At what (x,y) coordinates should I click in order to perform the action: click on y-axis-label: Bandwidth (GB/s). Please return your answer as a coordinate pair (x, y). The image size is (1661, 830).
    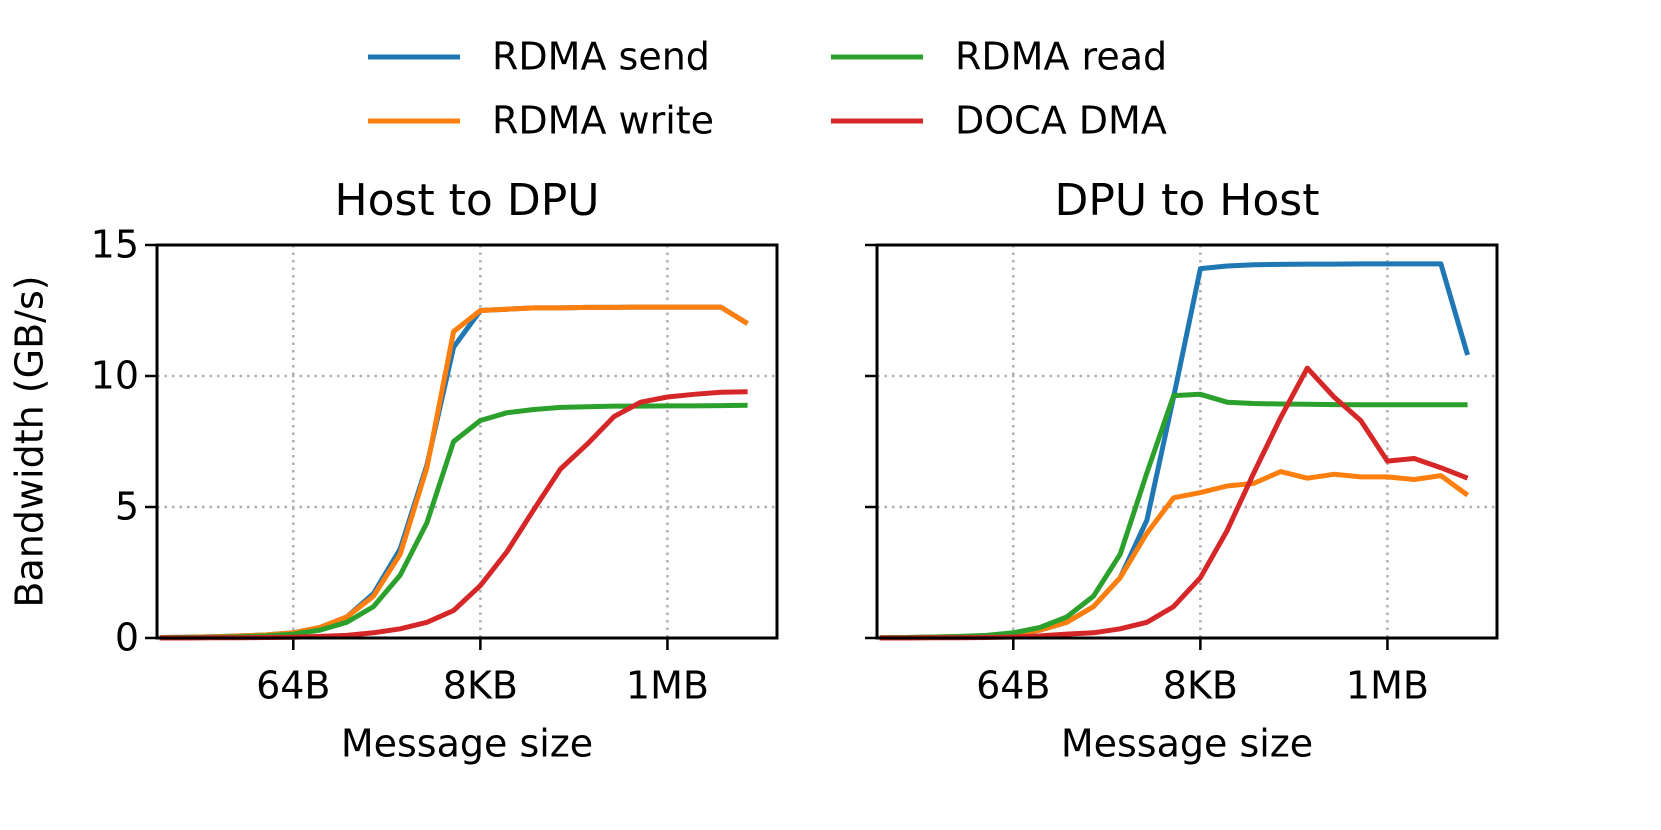
    Looking at the image, I should click on (30, 441).